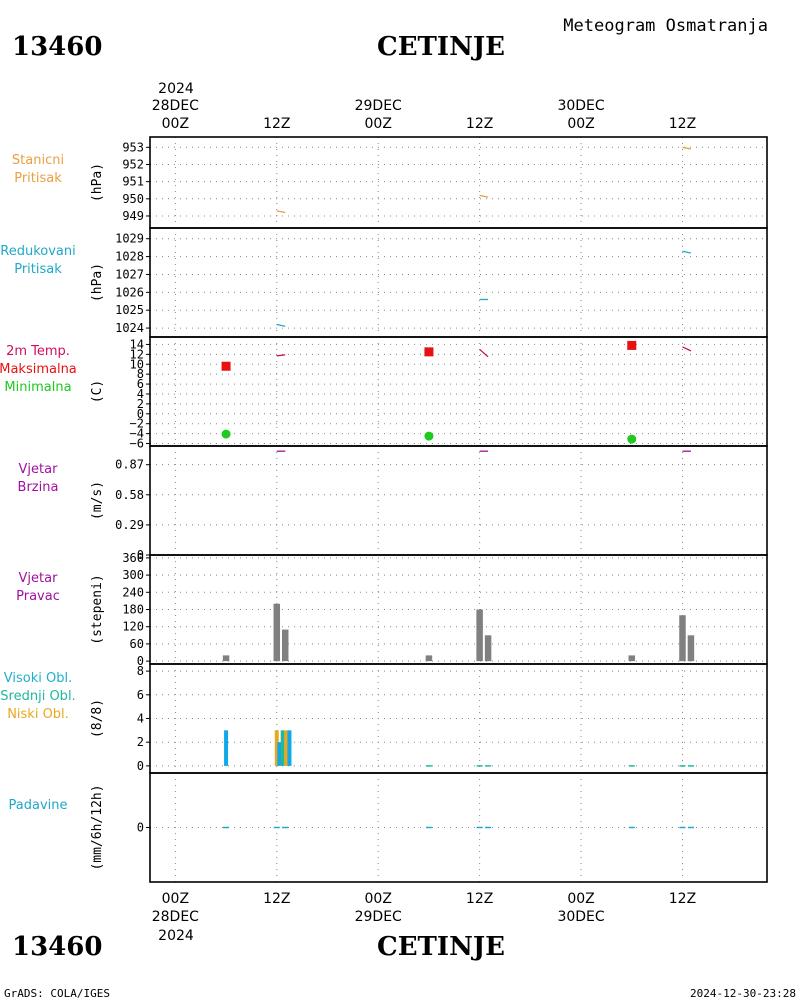 This screenshot has height=1000, width=800. Describe the element at coordinates (133, 627) in the screenshot. I see `y-tick-label: 120` at that location.